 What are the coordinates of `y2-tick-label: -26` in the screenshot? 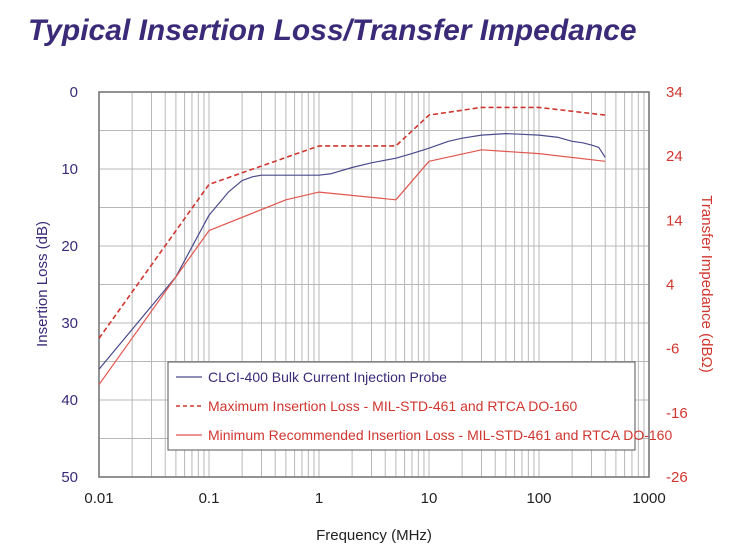 It's located at (677, 477).